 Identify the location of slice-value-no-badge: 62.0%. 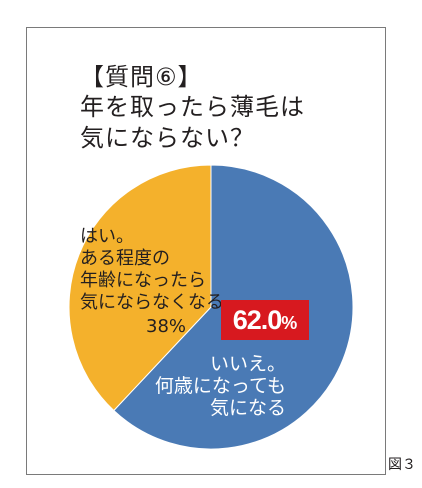
(265, 320).